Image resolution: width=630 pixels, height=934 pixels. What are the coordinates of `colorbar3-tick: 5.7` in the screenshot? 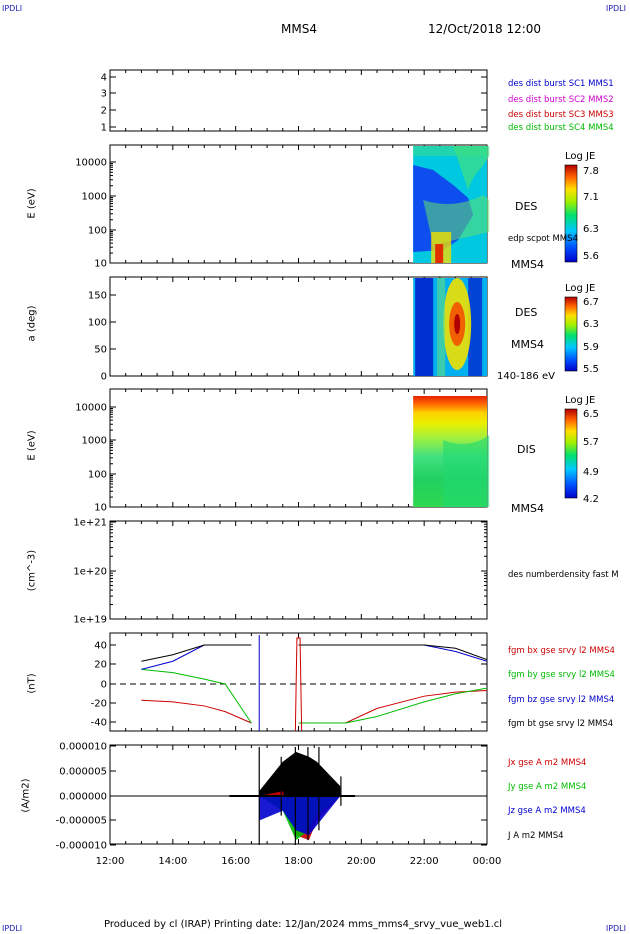 It's located at (591, 442).